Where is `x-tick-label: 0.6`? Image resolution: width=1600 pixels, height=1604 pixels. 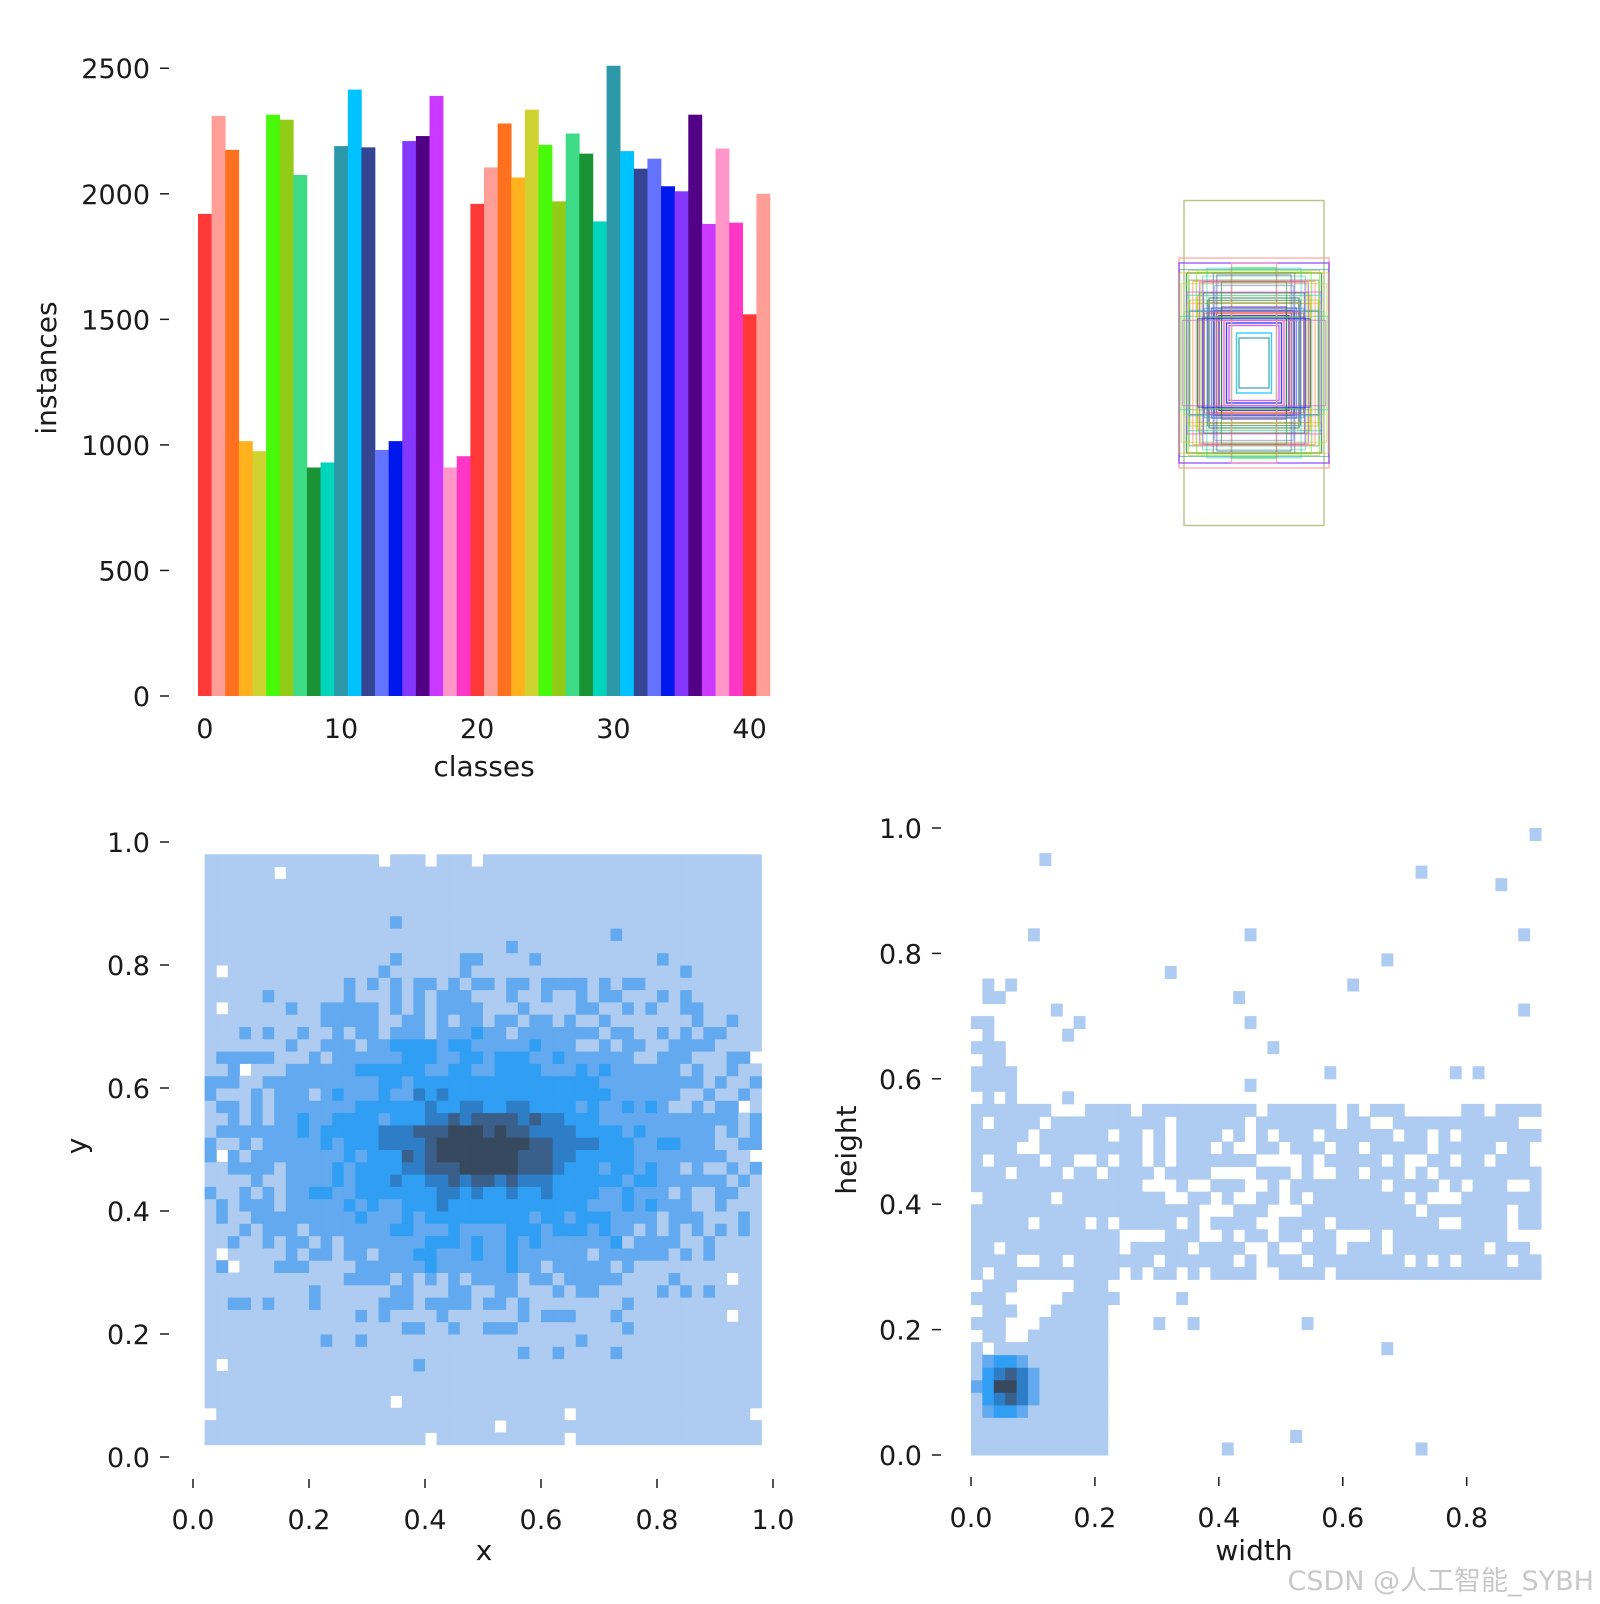 x-tick-label: 0.6 is located at coordinates (541, 1520).